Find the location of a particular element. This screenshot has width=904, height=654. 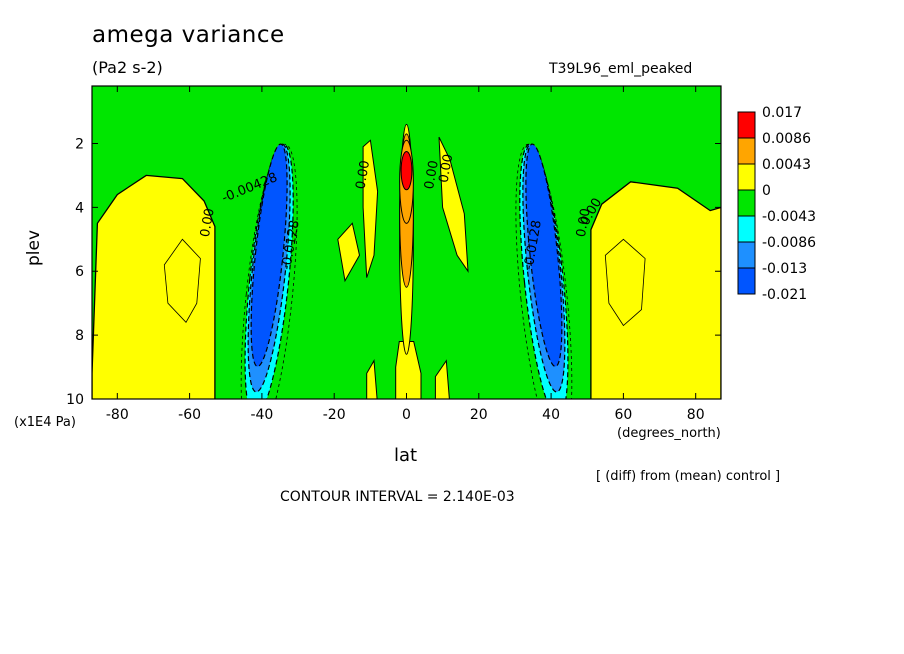

chart-title: amega variance is located at coordinates (188, 35).